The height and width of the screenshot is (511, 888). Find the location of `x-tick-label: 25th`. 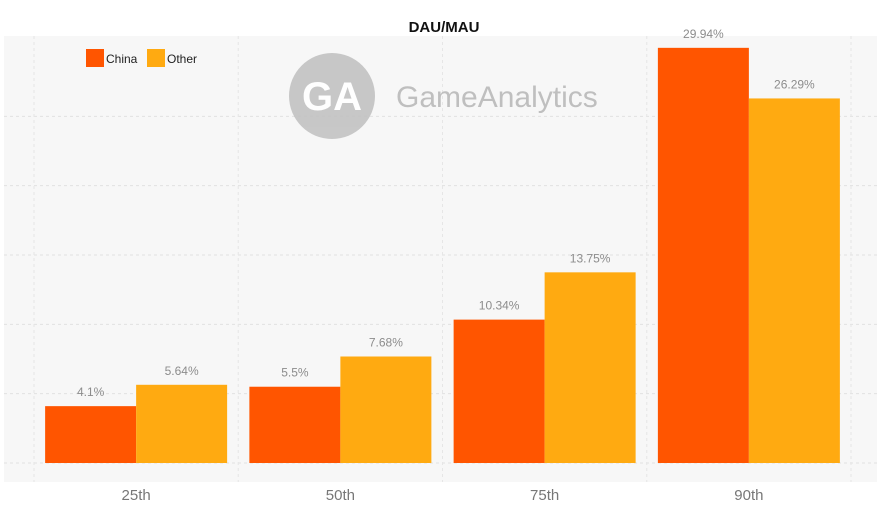

x-tick-label: 25th is located at coordinates (136, 495).